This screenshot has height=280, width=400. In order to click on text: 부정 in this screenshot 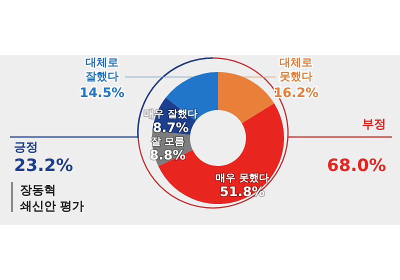, I will do `click(374, 124)`.